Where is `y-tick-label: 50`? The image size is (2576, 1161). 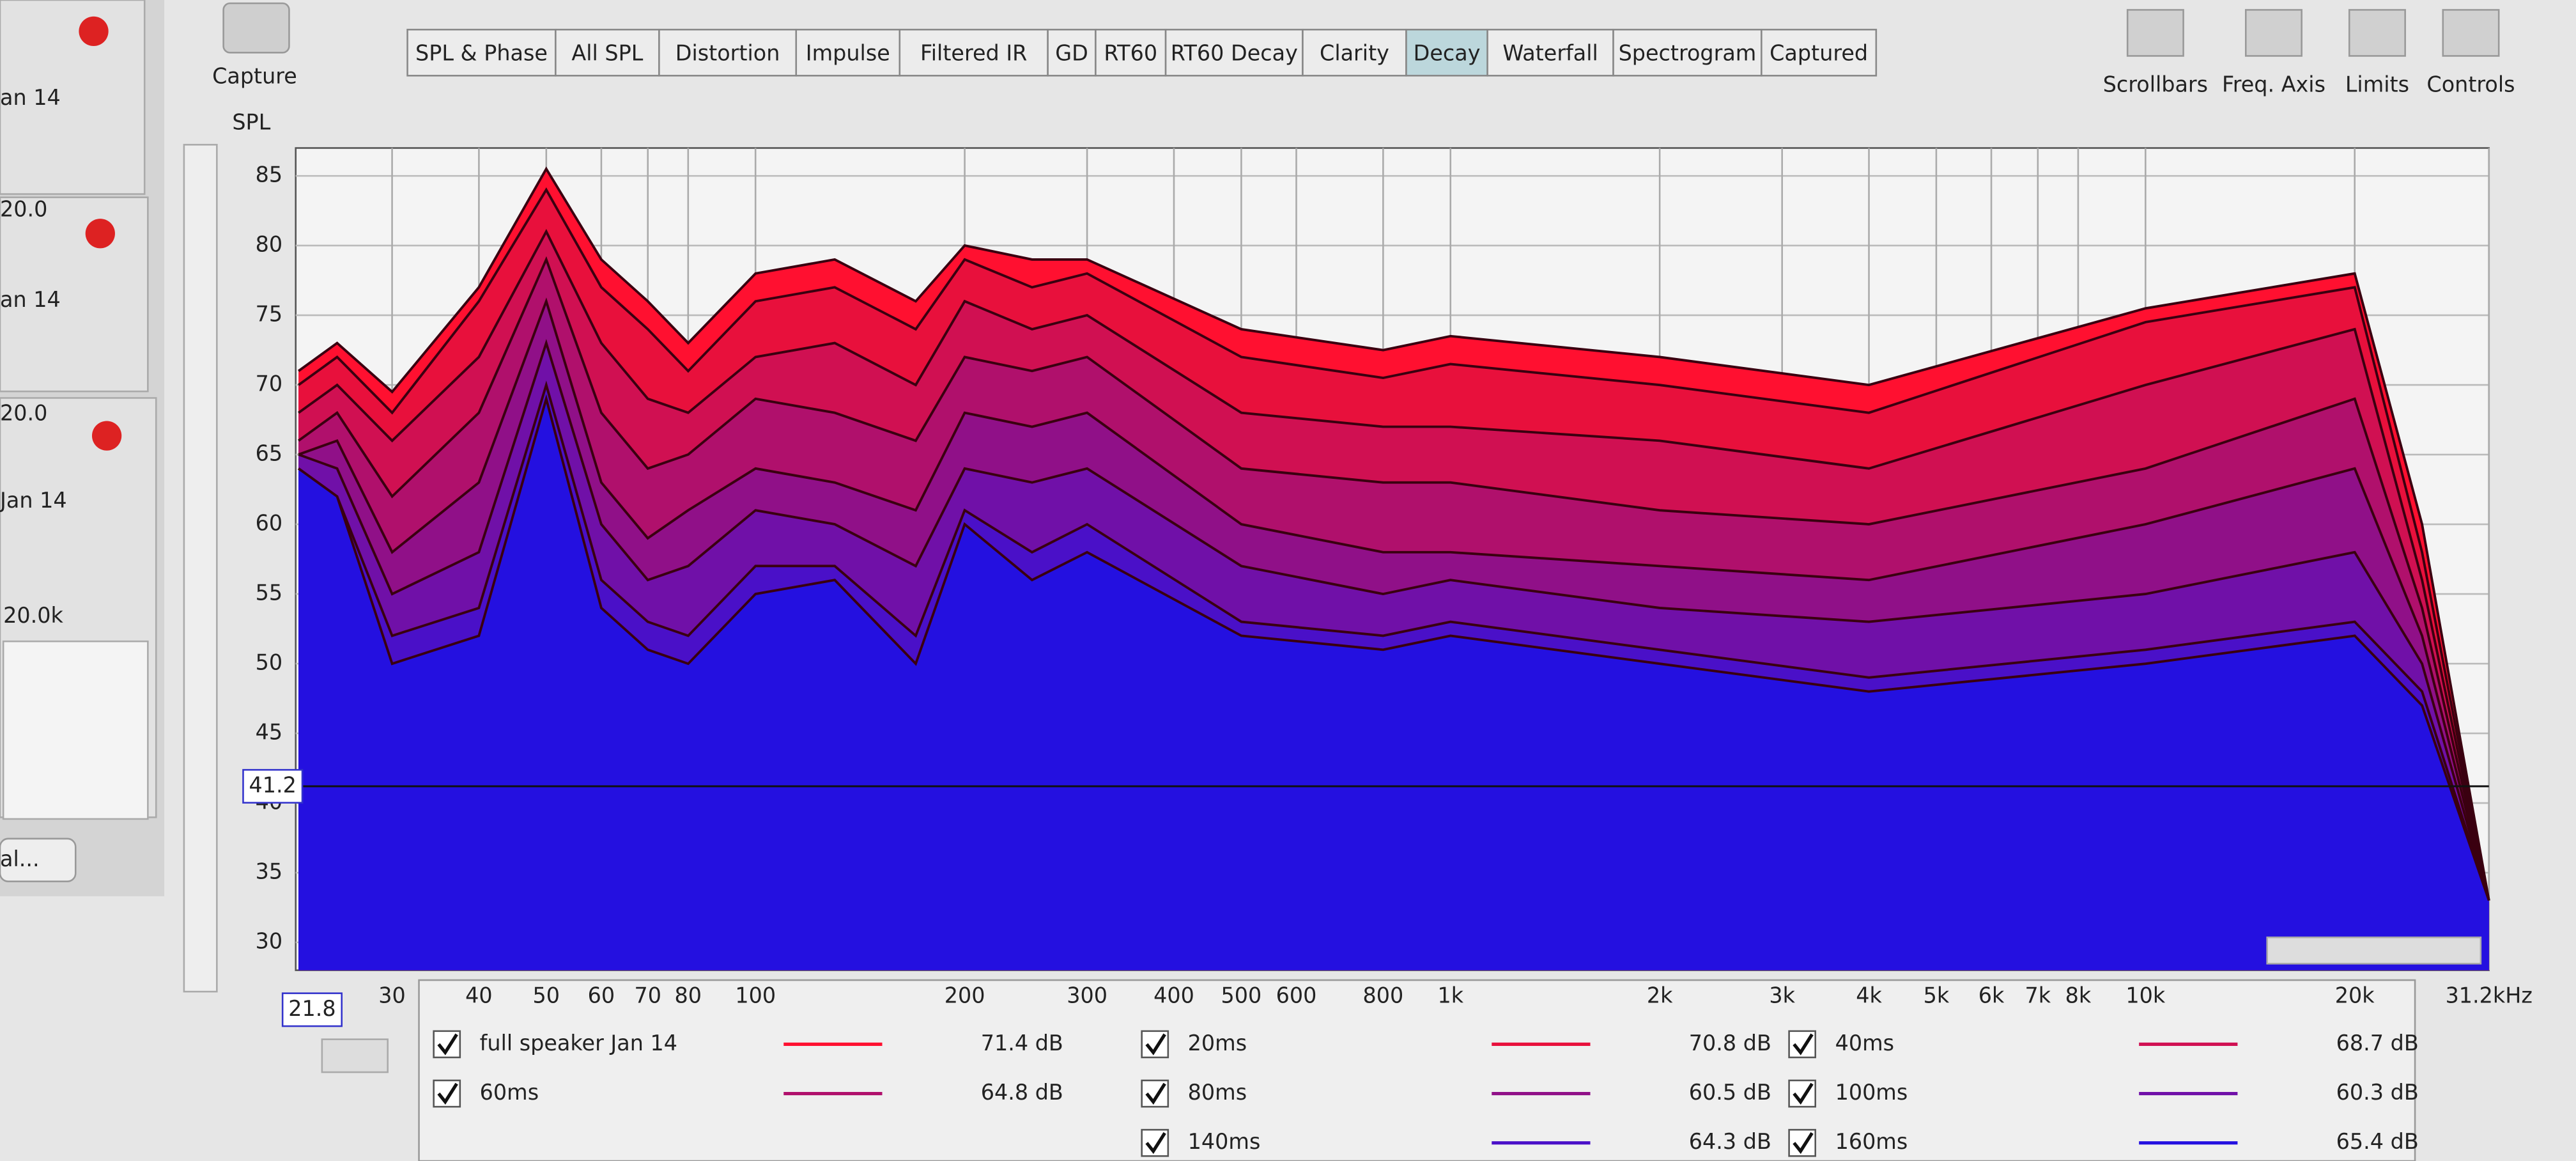
y-tick-label: 50 is located at coordinates (269, 662).